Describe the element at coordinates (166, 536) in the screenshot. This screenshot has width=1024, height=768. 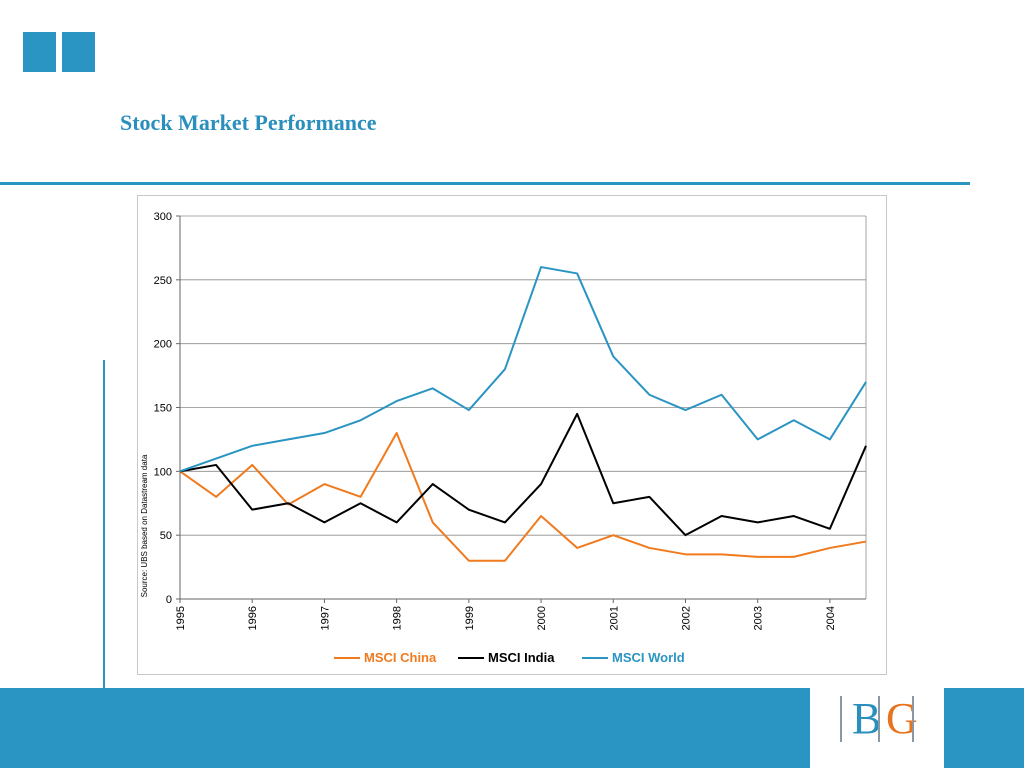
I see `y-tick-label: 50` at that location.